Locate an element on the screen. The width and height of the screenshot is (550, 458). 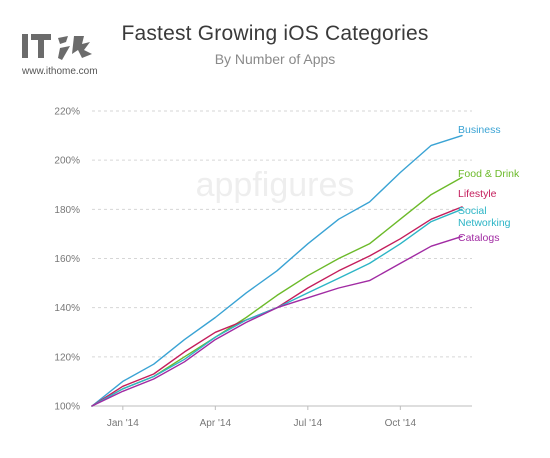
appfigures-watermark: appfigures is located at coordinates (275, 185).